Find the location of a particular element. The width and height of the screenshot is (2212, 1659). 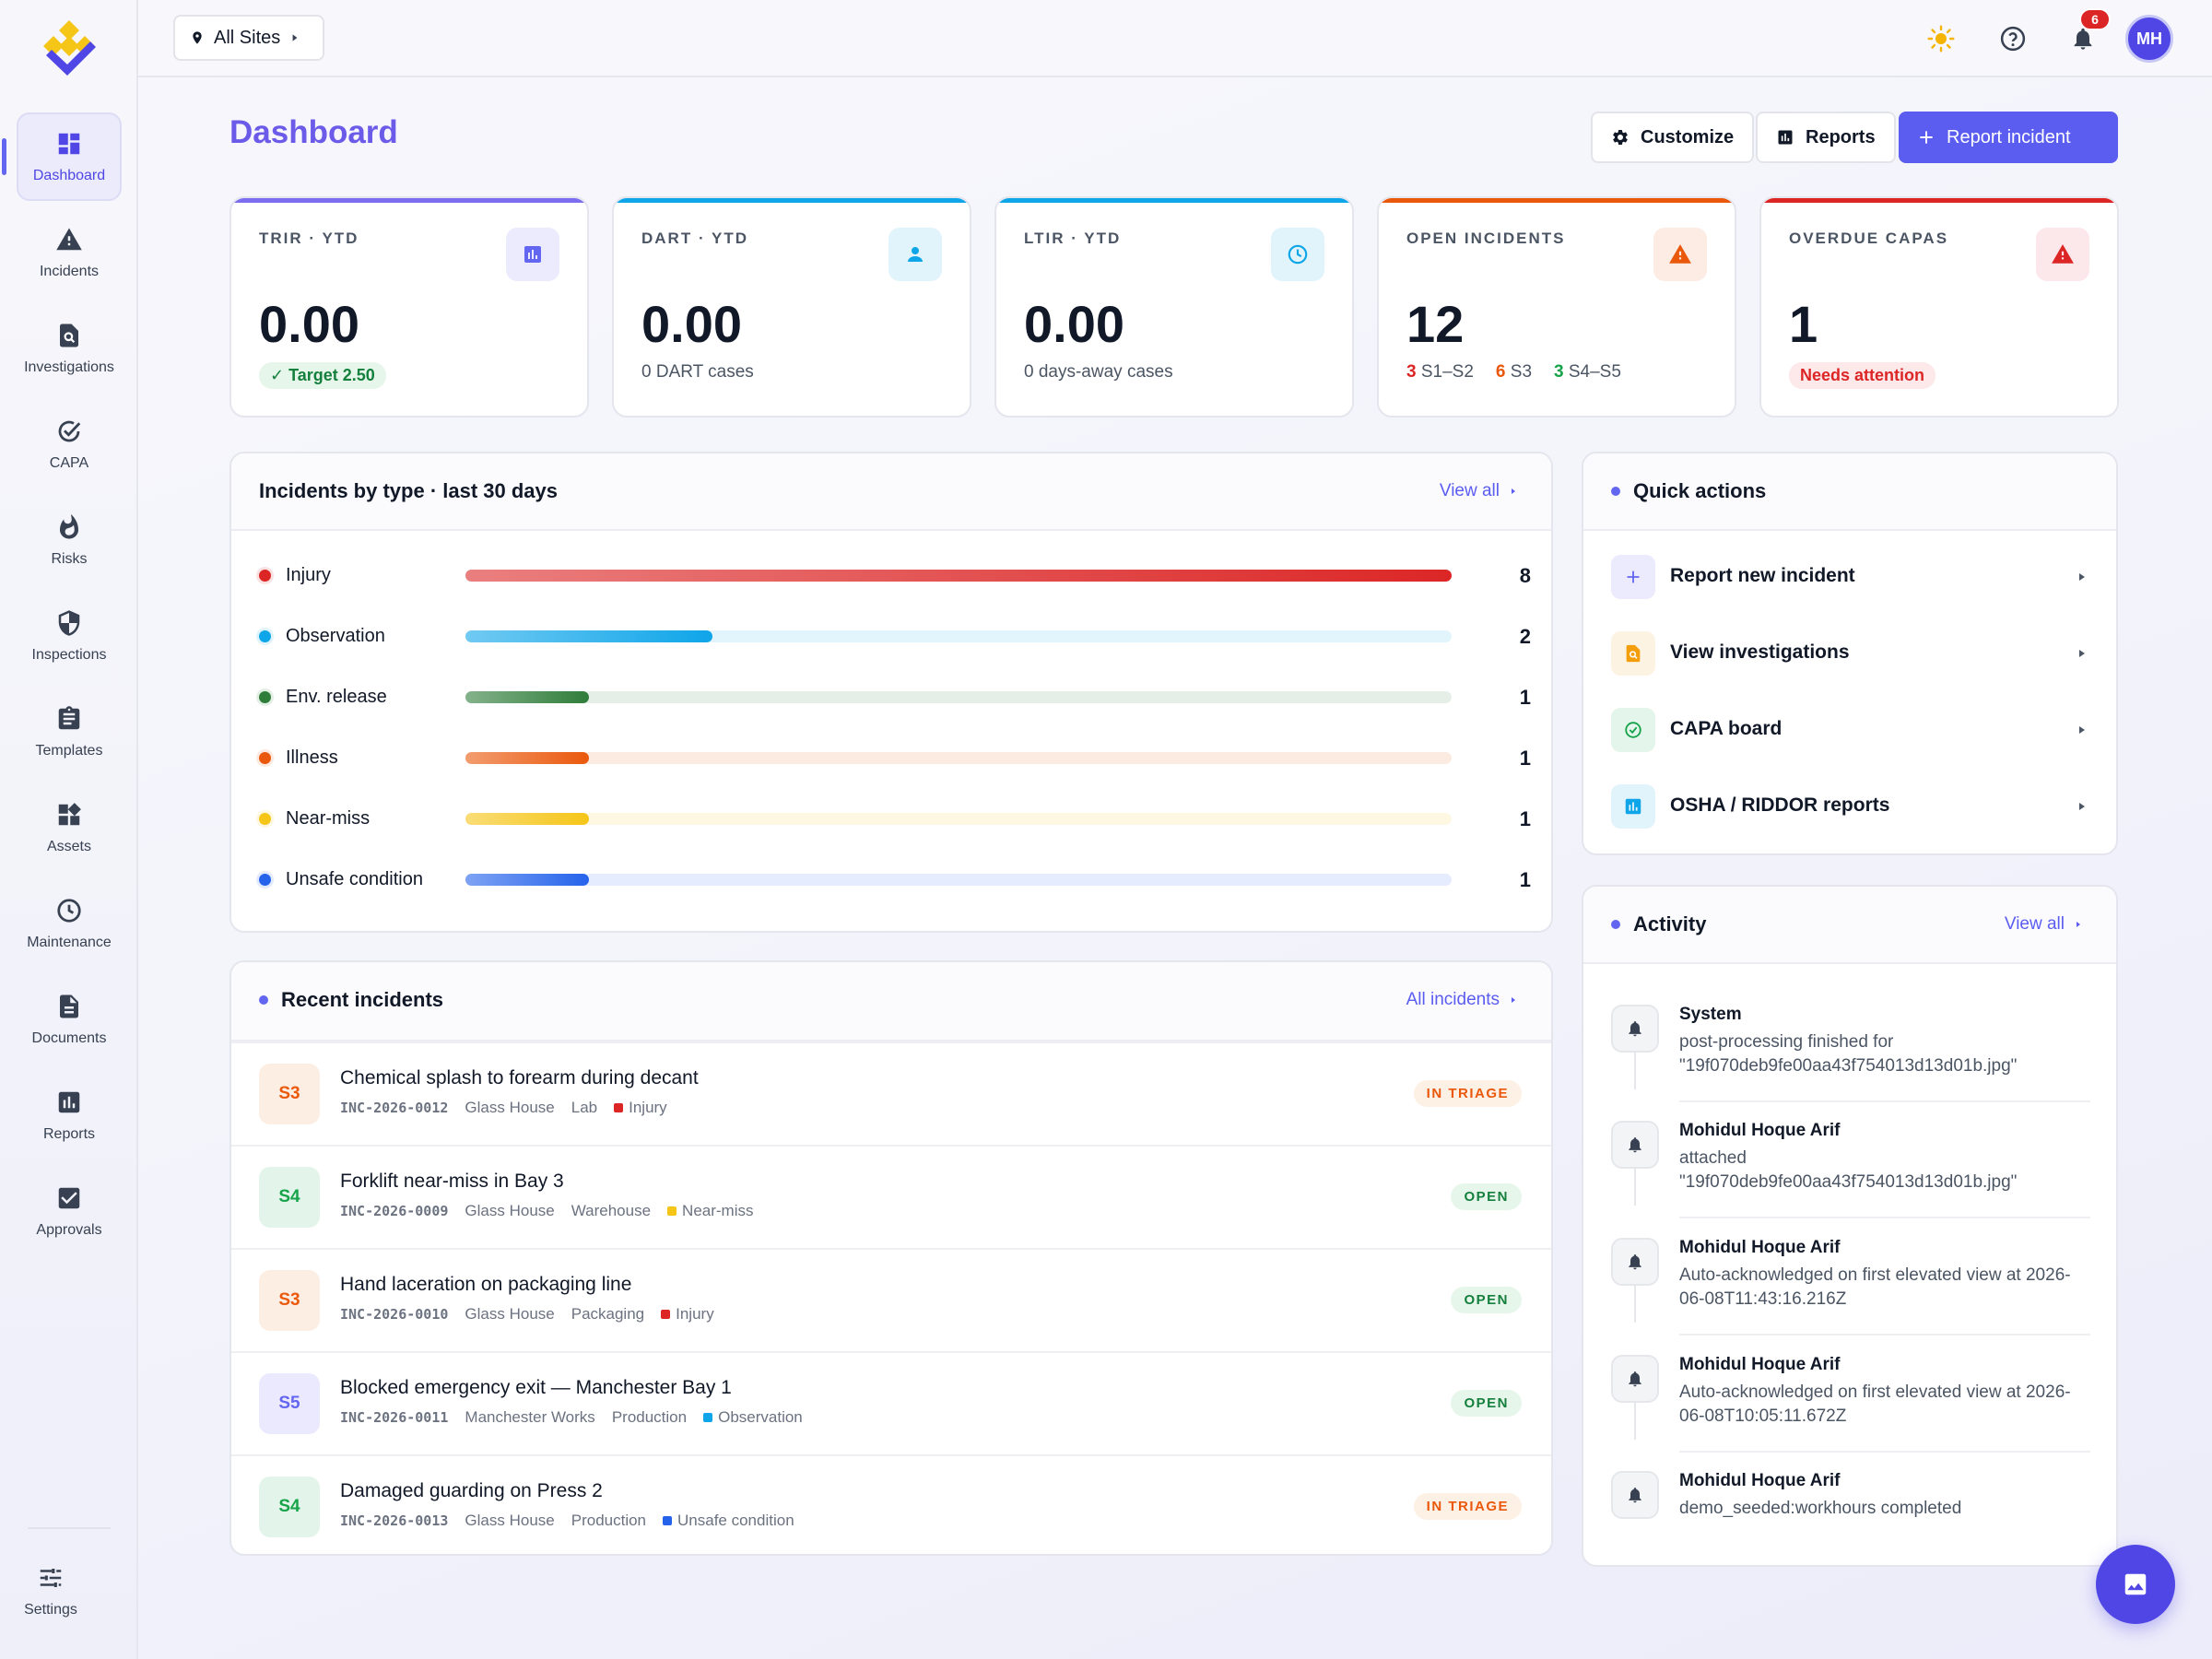

incident-type-count: 1 is located at coordinates (1525, 697).